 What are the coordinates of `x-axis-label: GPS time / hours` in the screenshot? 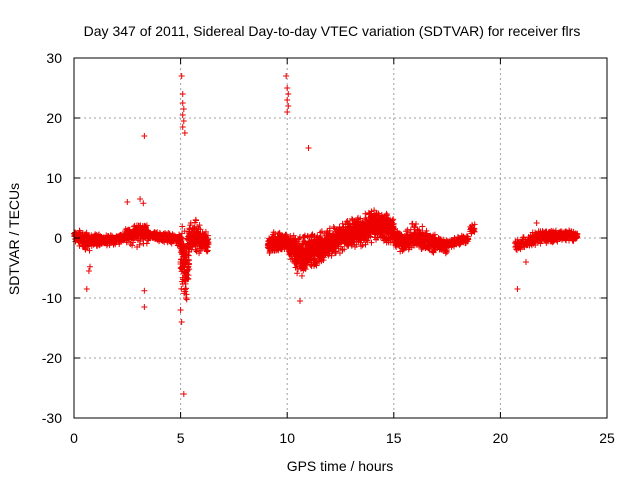 It's located at (340, 466).